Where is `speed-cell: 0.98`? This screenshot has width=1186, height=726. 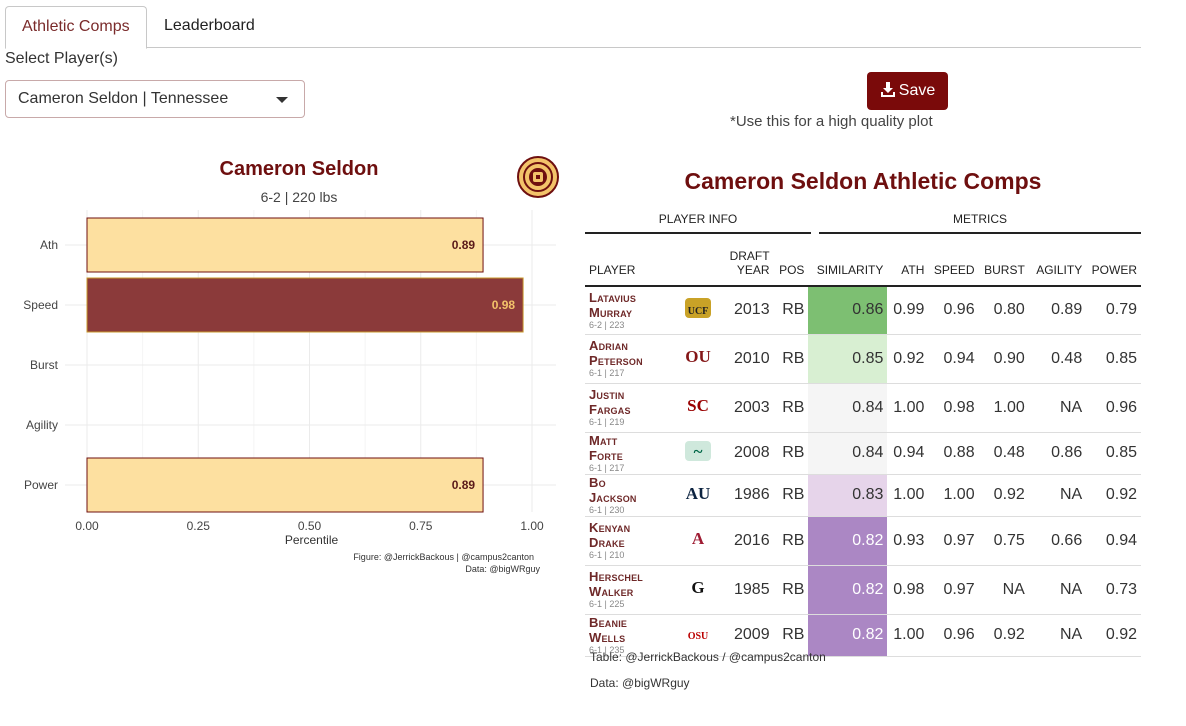 speed-cell: 0.98 is located at coordinates (953, 408).